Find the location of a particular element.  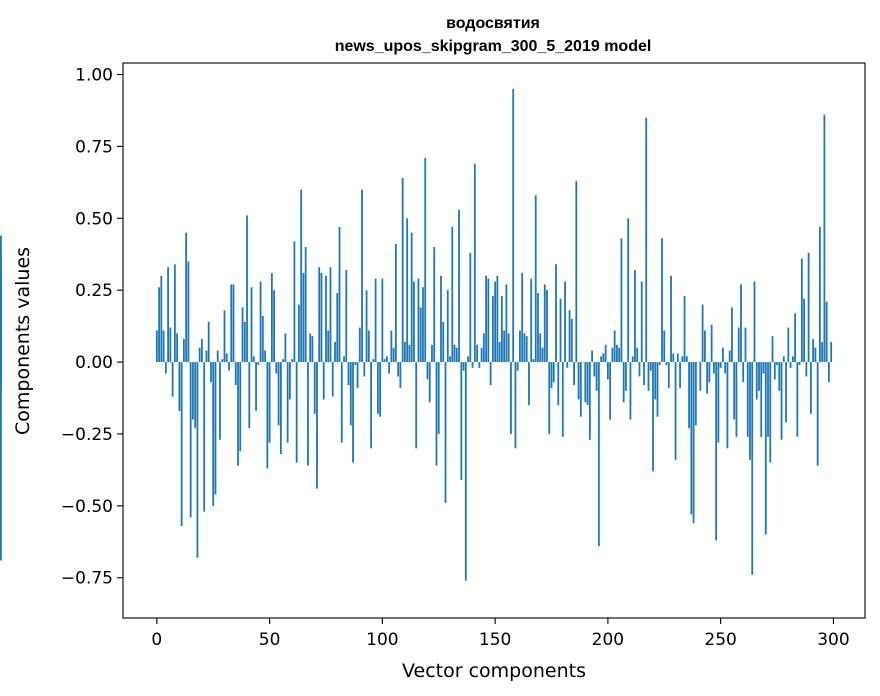

x-tick-label: 250 is located at coordinates (720, 640).